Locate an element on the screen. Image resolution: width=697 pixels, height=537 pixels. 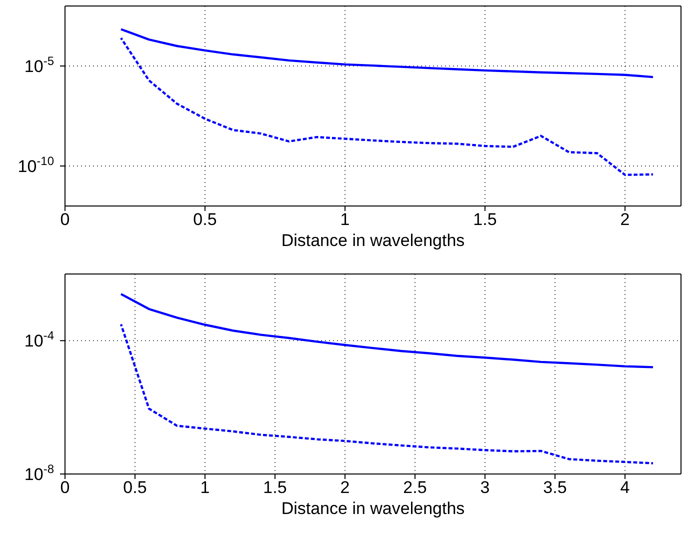
y-tick-label: 10$^{-8}$ is located at coordinates (39, 473).